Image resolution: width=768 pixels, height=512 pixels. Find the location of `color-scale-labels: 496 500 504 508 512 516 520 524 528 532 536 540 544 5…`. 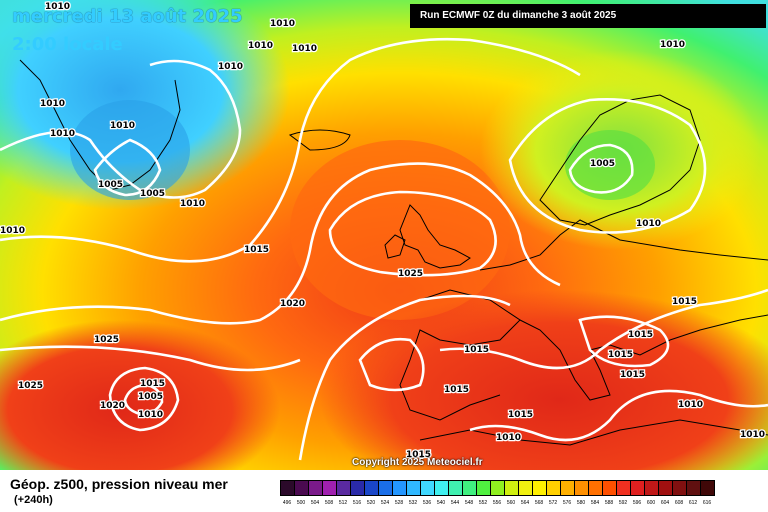

color-scale-labels: 496 500 504 508 512 516 520 524 528 532 536 540 544 5… is located at coordinates (497, 503).